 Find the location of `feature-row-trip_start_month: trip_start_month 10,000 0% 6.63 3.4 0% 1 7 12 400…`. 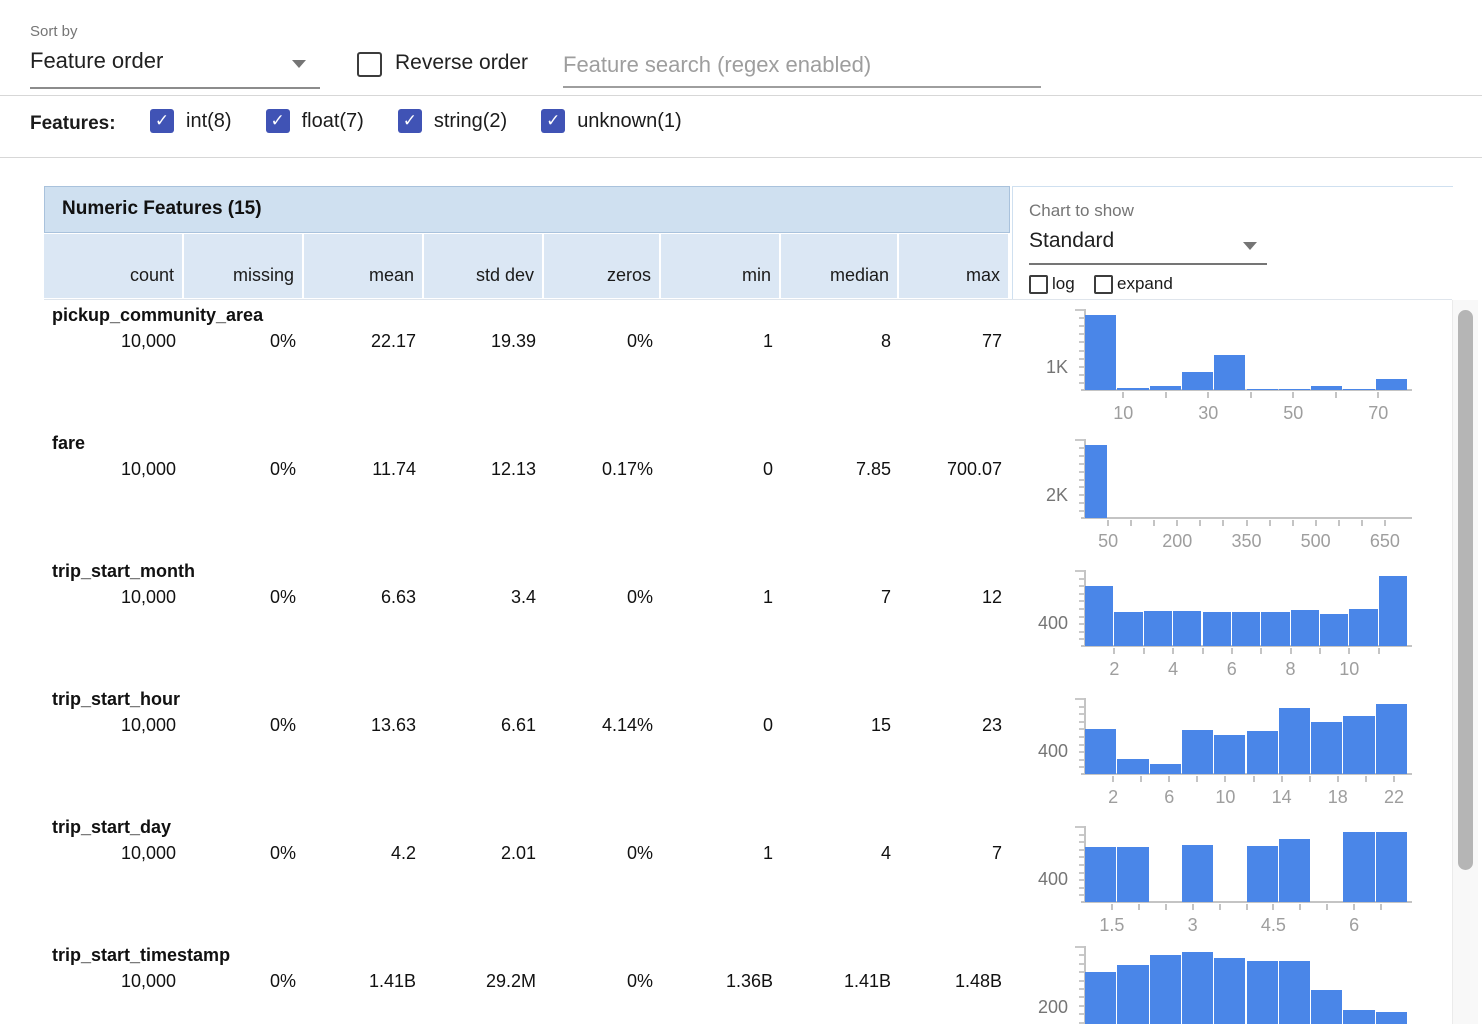

feature-row-trip_start_month: trip_start_month 10,000 0% 6.63 3.4 0% 1 7 12 400… is located at coordinates (761, 620).